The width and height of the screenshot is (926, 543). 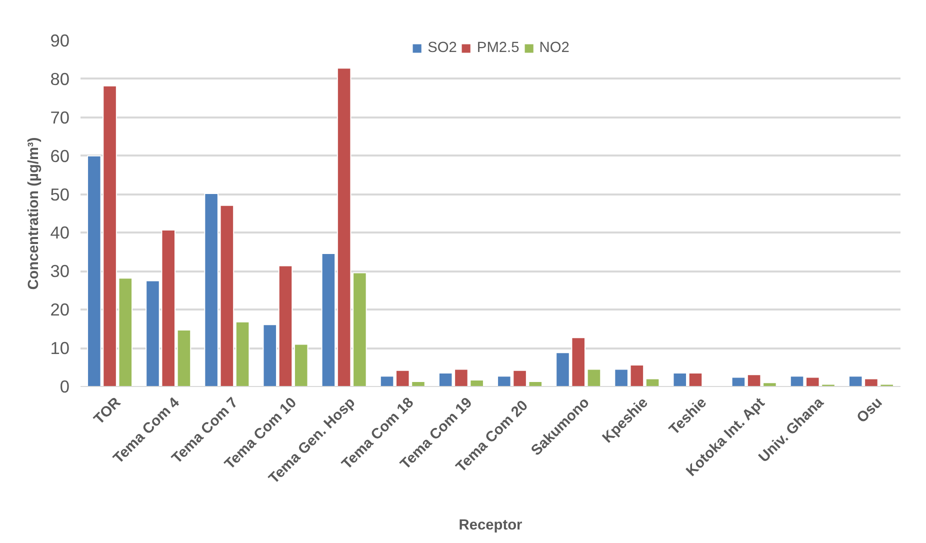 I want to click on y-tick-label: 40, so click(x=60, y=232).